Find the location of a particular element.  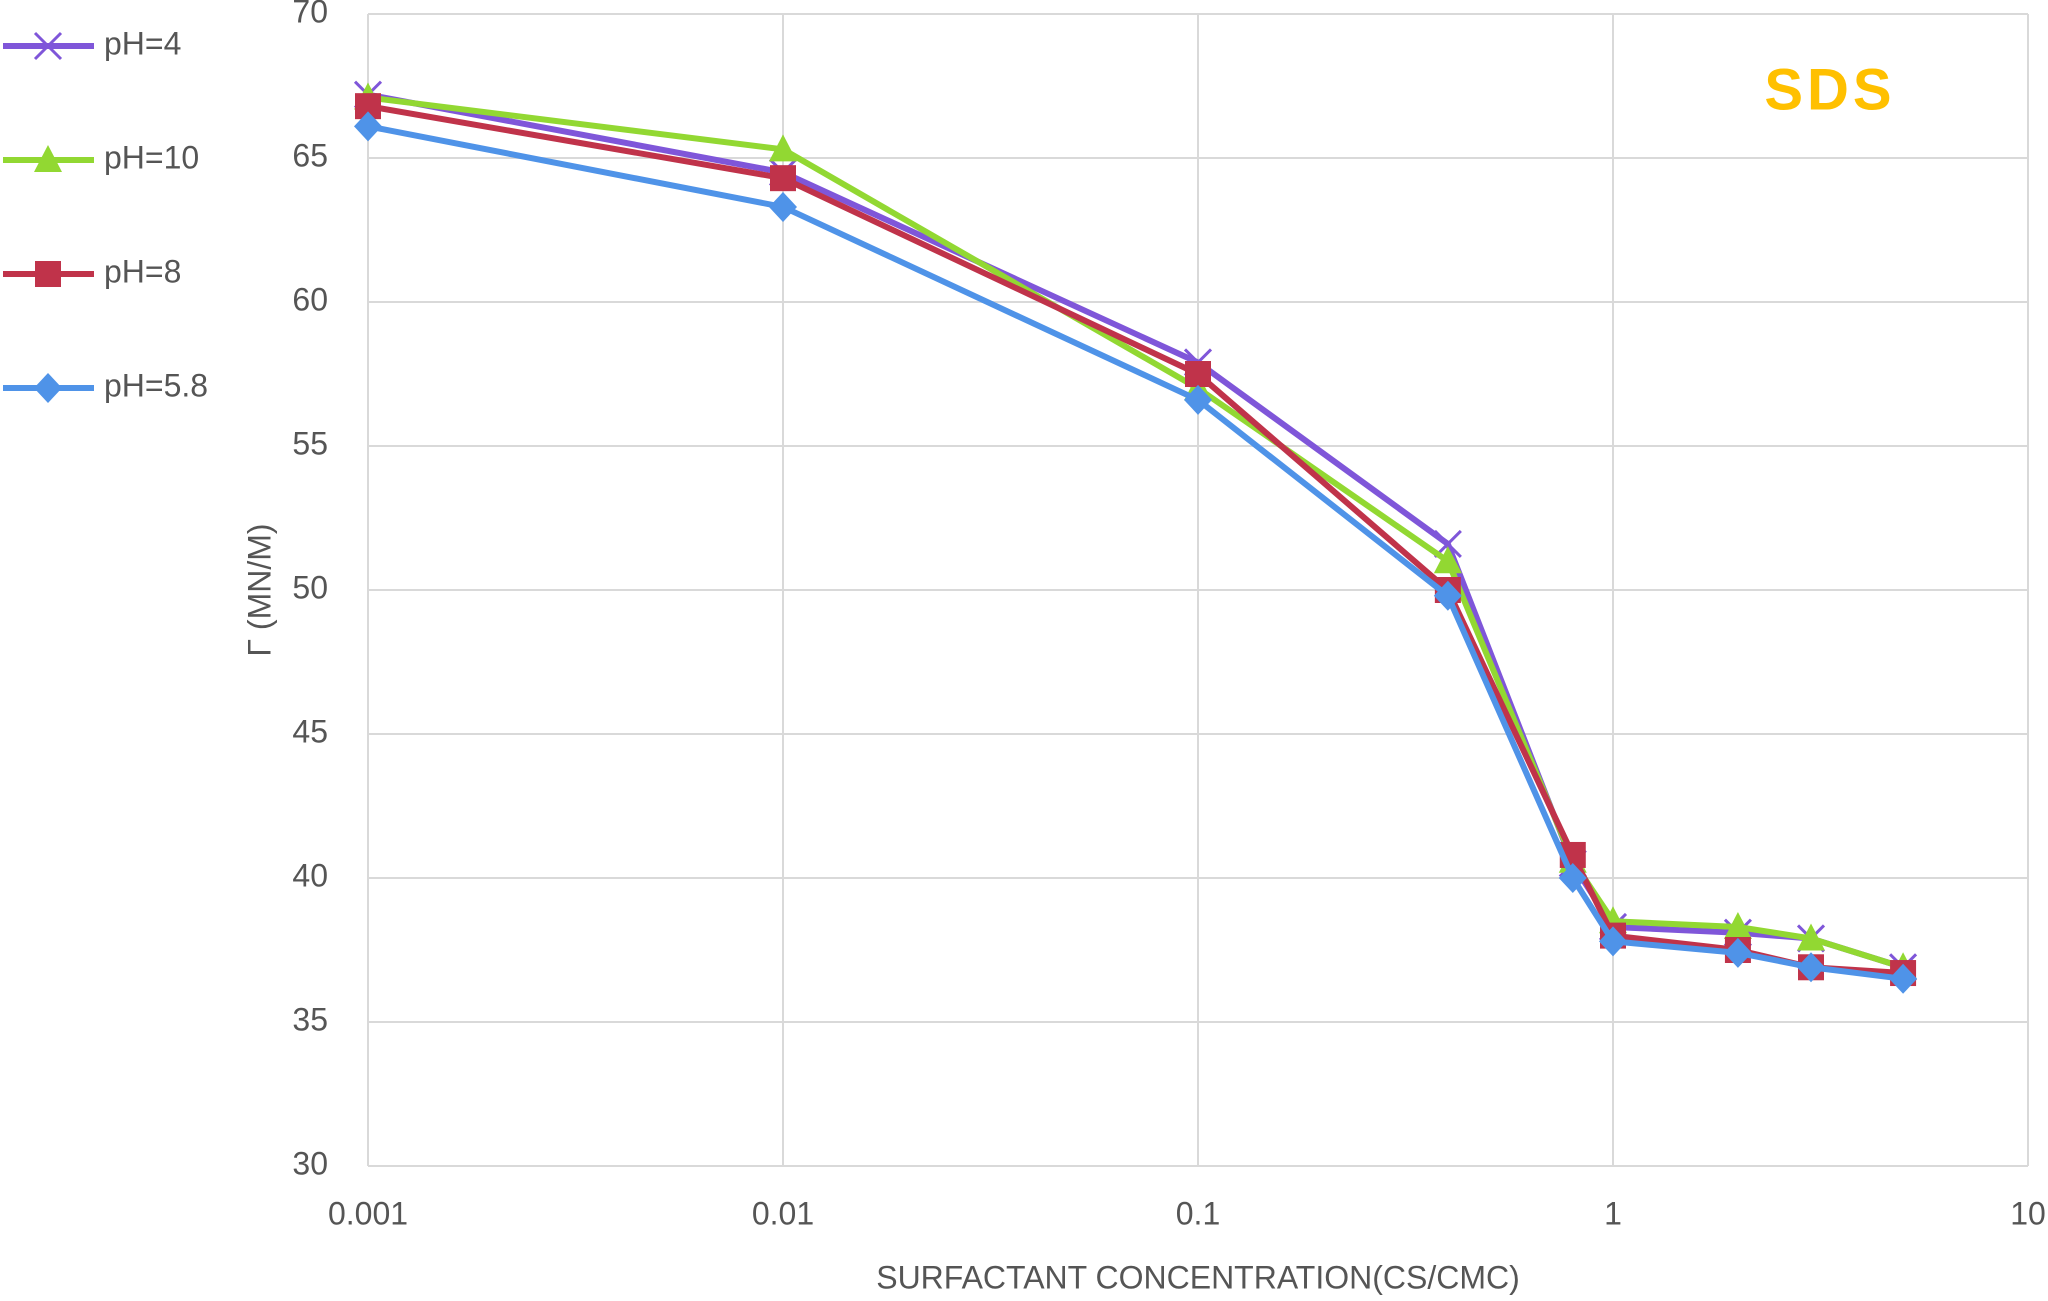

legend-label: pH=5.8 is located at coordinates (156, 385).